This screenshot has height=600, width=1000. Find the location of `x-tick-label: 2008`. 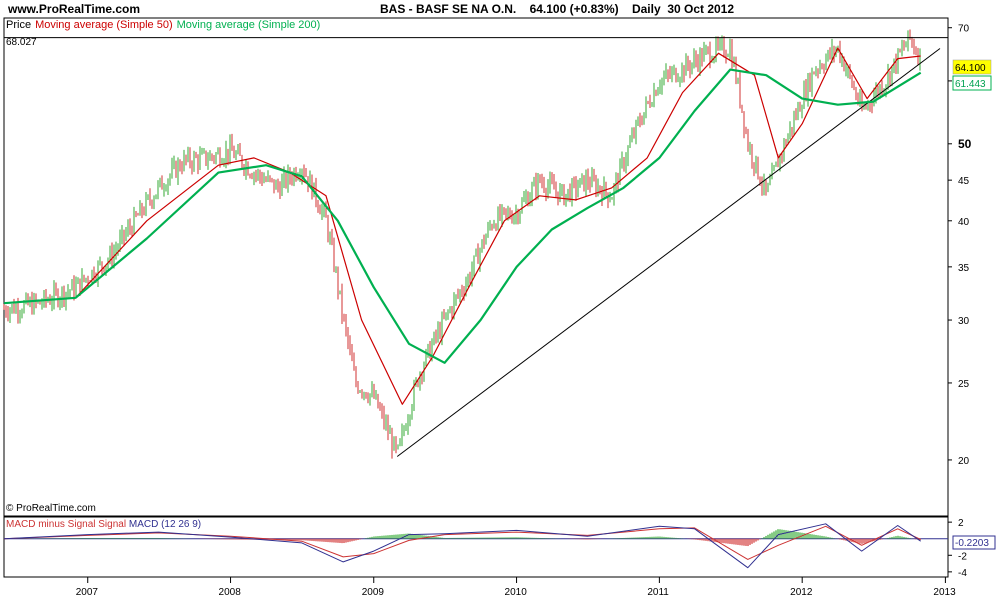

x-tick-label: 2008 is located at coordinates (230, 592).